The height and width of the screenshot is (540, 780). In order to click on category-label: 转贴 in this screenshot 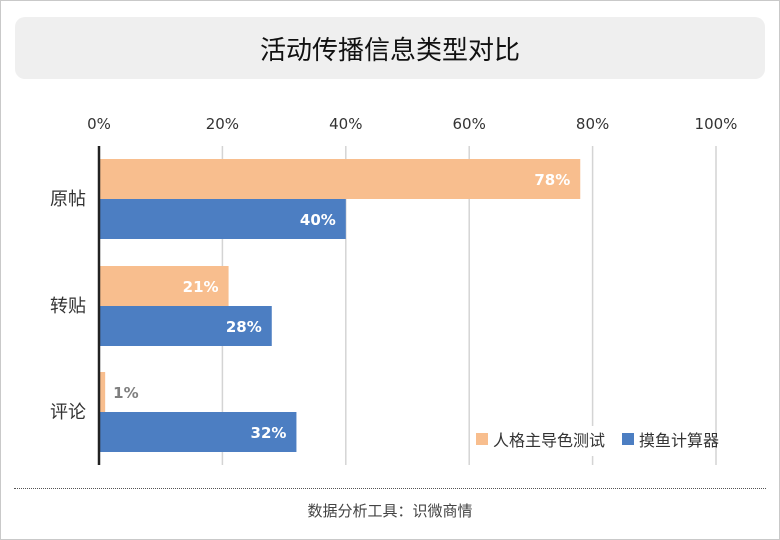, I will do `click(68, 306)`.